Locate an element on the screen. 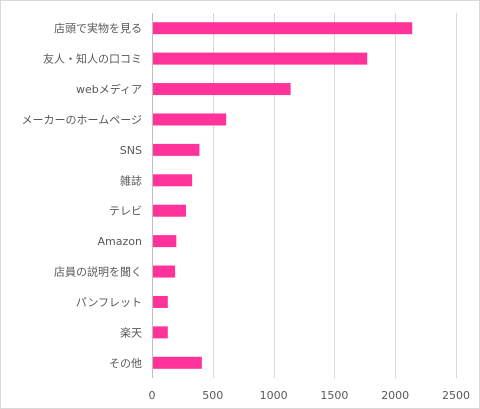 Image resolution: width=480 pixels, height=409 pixels. x-tick-label: 1500 is located at coordinates (334, 395).